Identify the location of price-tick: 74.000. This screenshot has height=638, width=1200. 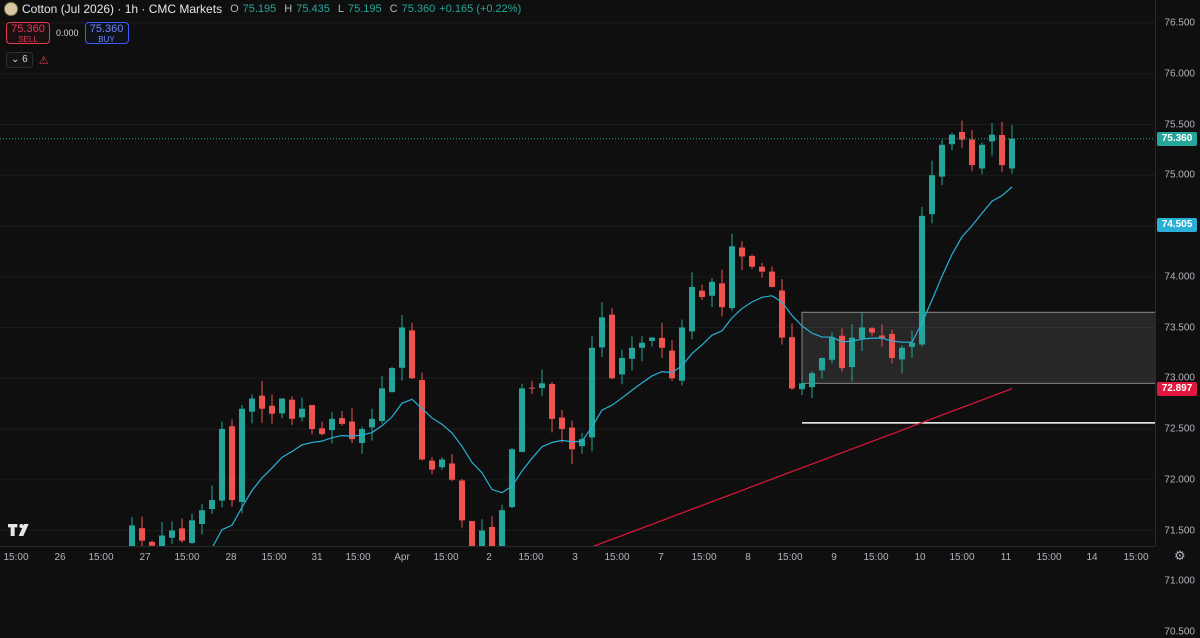
(1179, 277).